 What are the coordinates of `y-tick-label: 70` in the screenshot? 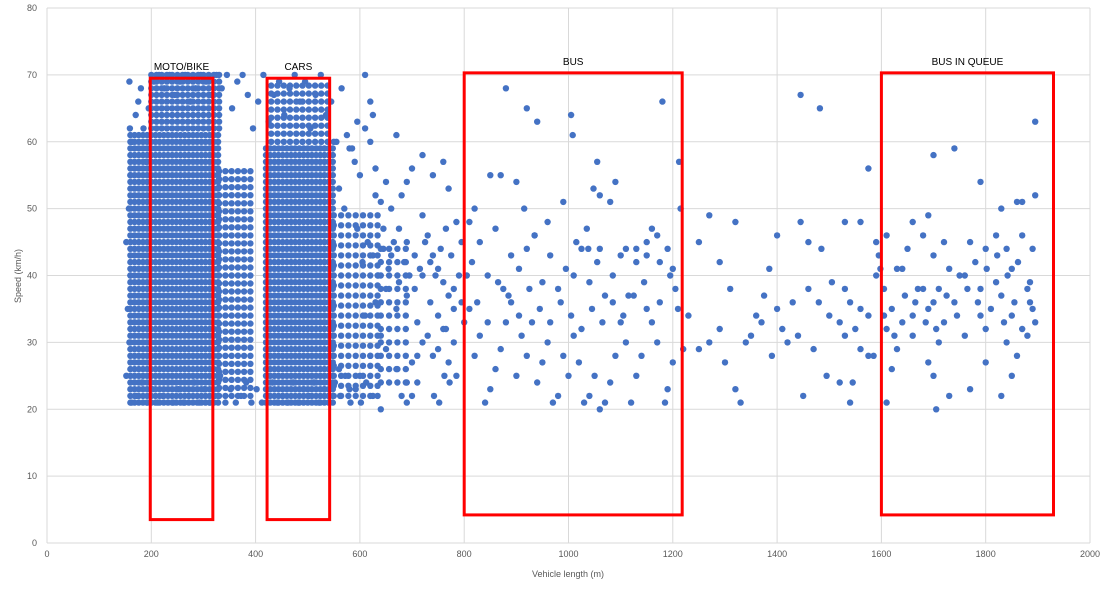 It's located at (32, 75).